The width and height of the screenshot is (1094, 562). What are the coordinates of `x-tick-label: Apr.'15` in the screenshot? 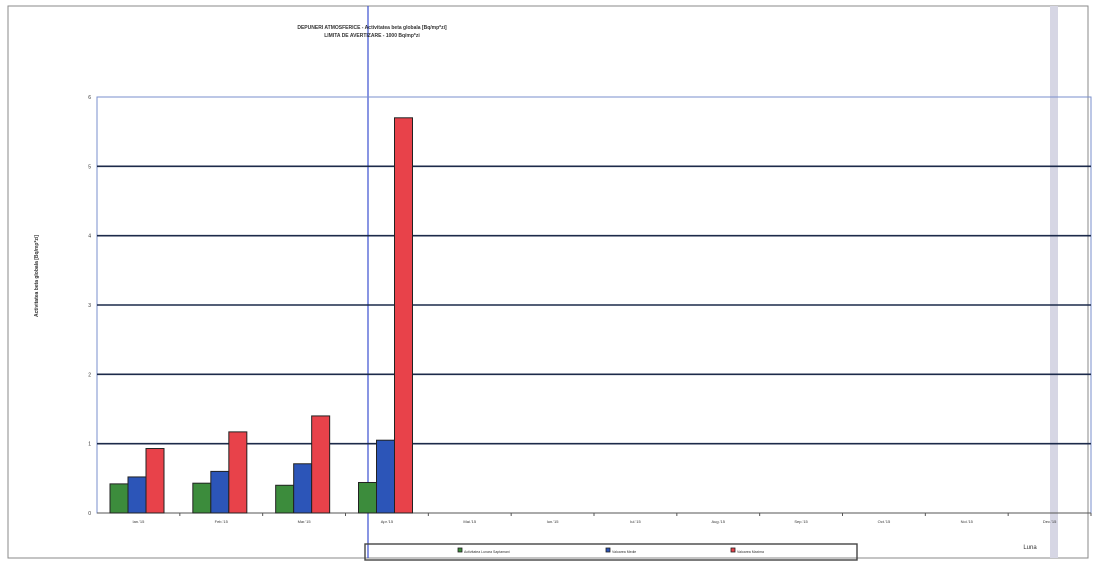 It's located at (387, 521).